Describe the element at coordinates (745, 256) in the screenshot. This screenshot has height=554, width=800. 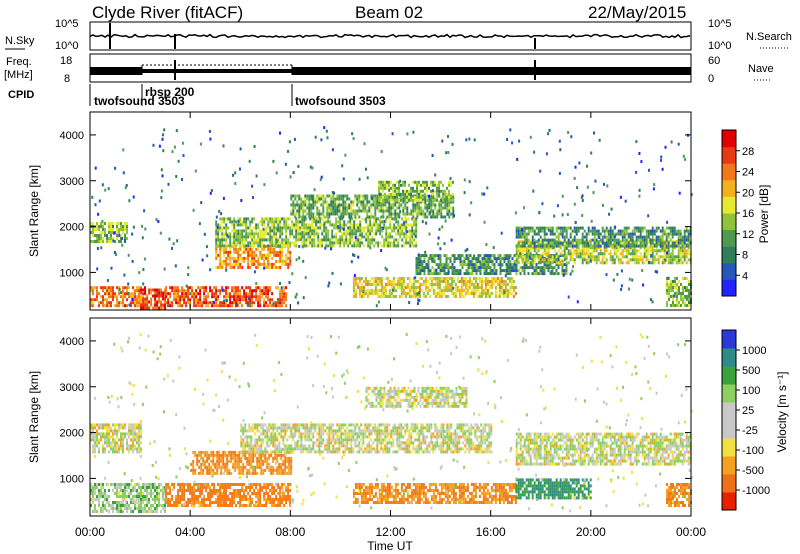
I see `power-colorbar-tick-label: 8` at that location.